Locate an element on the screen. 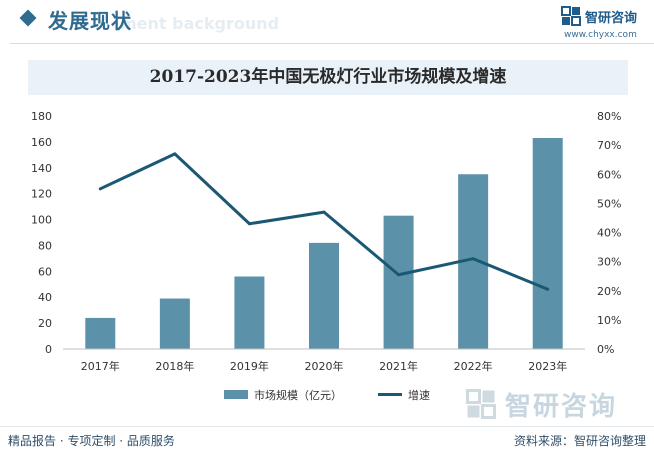 This screenshot has height=454, width=654. logo-url: www.chyxx.com is located at coordinates (600, 35).